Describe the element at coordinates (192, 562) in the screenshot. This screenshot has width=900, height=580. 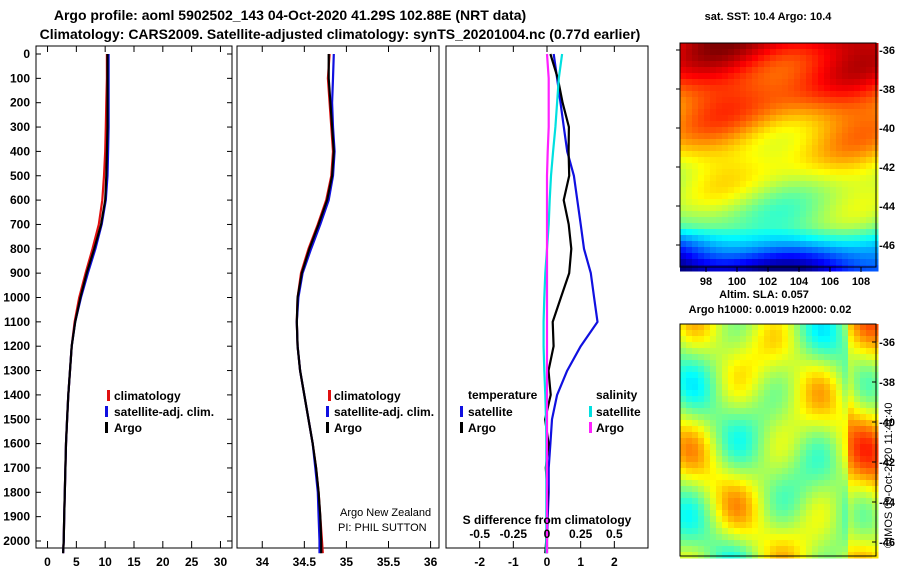
I see `x-tick-label: 25` at that location.